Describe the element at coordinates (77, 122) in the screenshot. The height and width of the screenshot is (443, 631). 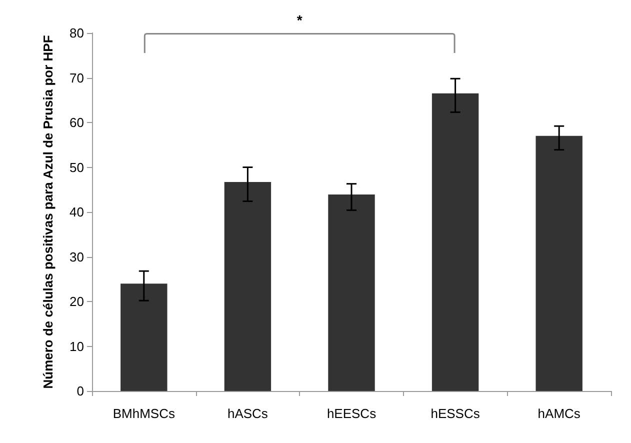
I see `y-tick-label: 60` at that location.